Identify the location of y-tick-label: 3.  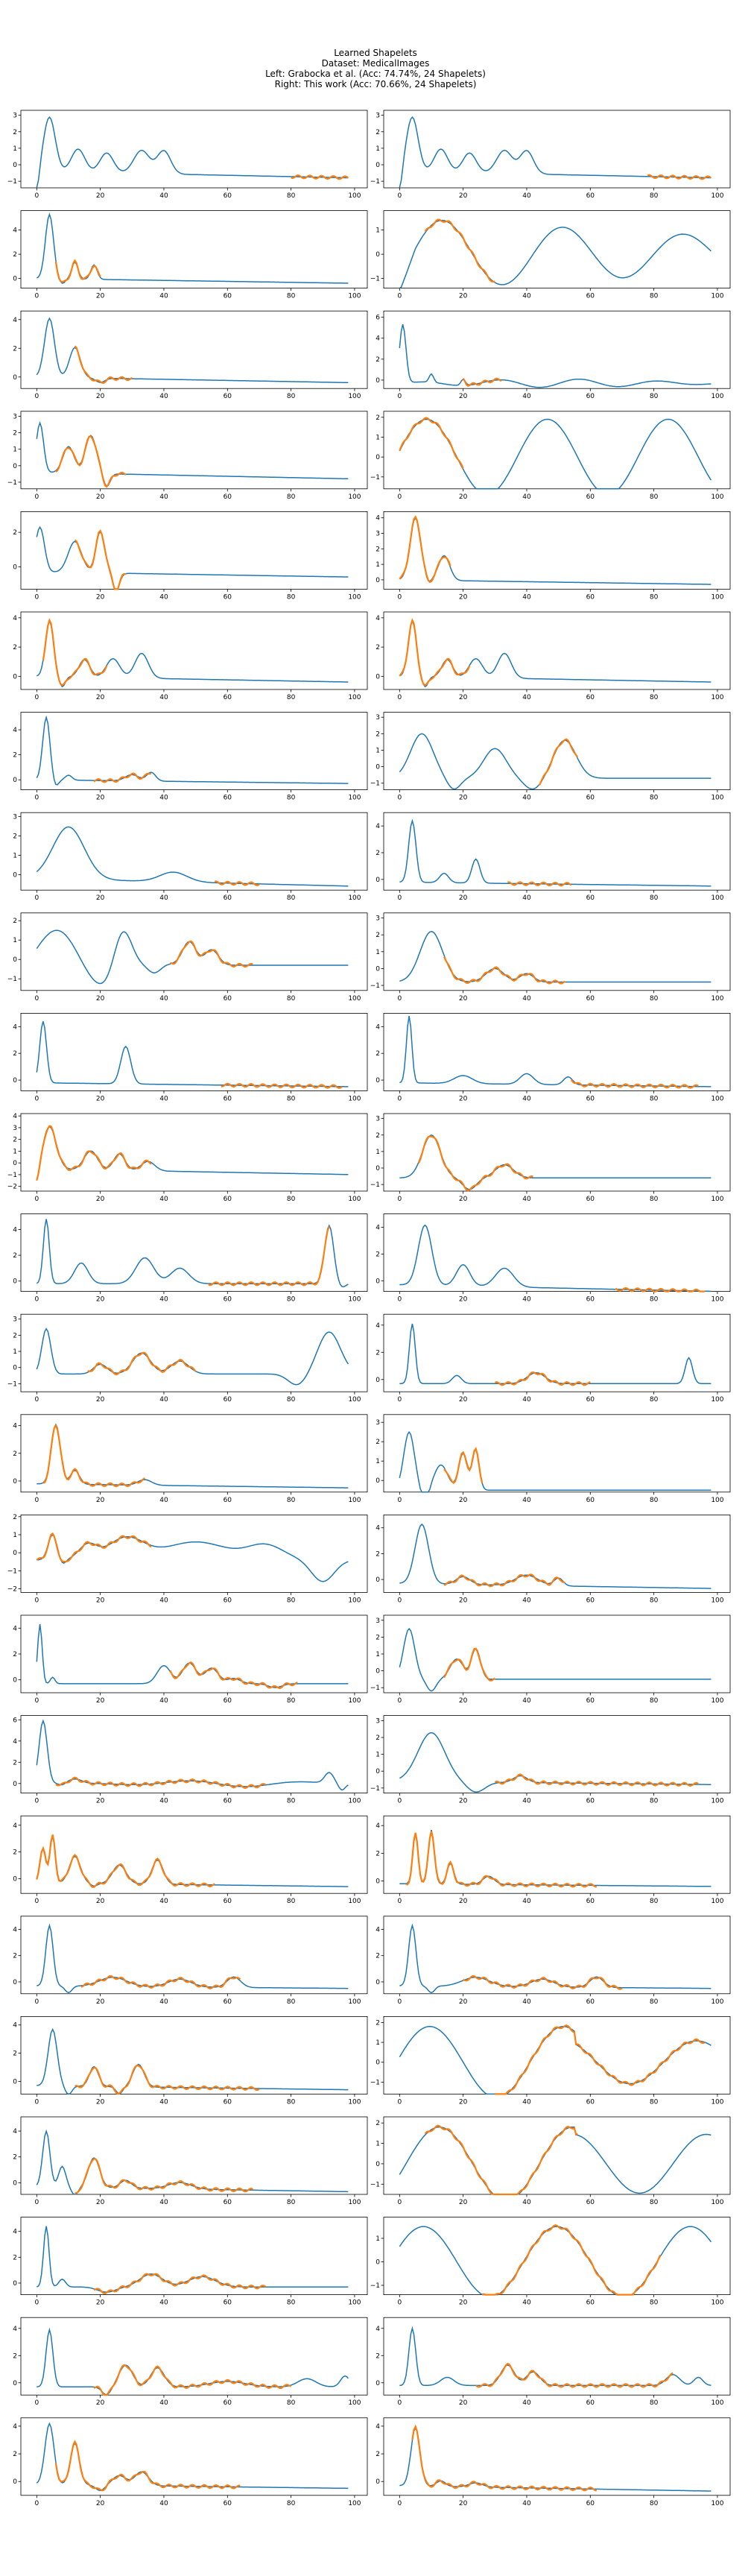
(15, 417).